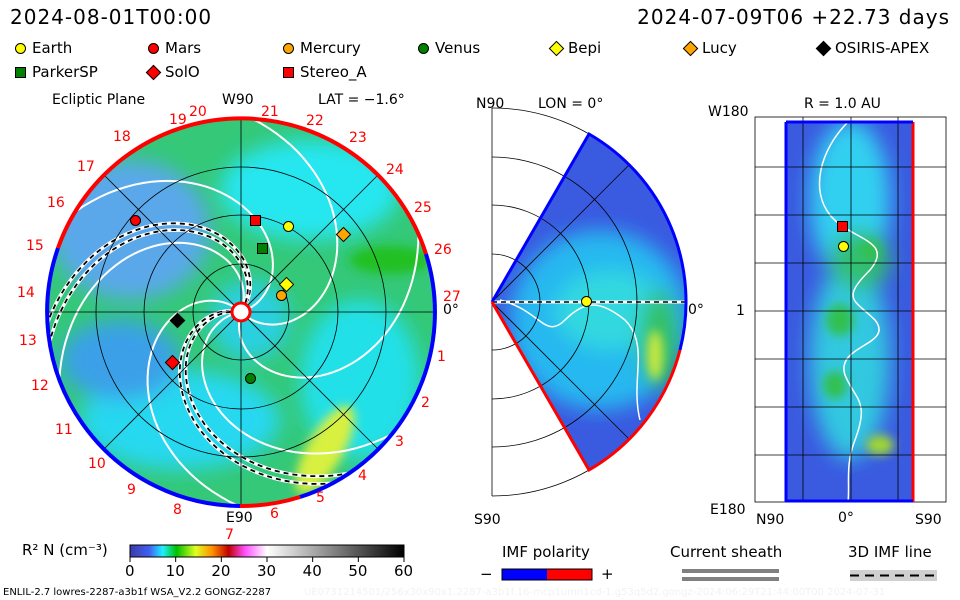  I want to click on carrington-label: 27, so click(452, 297).